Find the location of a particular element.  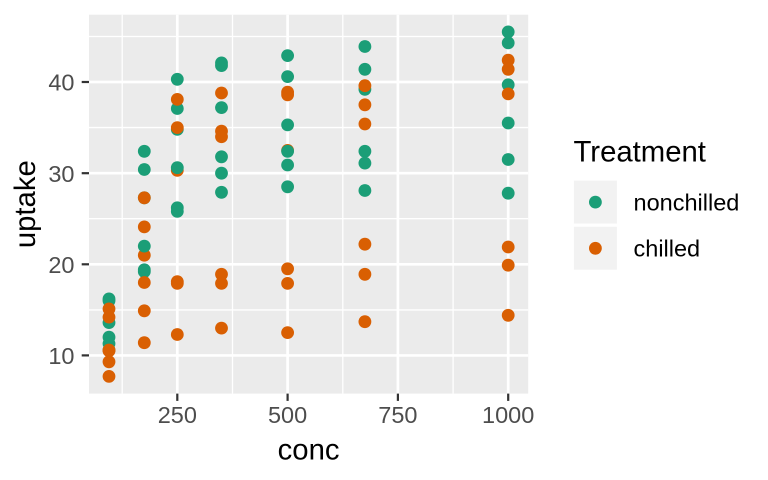

svg-text: Treatment is located at coordinates (640, 152).